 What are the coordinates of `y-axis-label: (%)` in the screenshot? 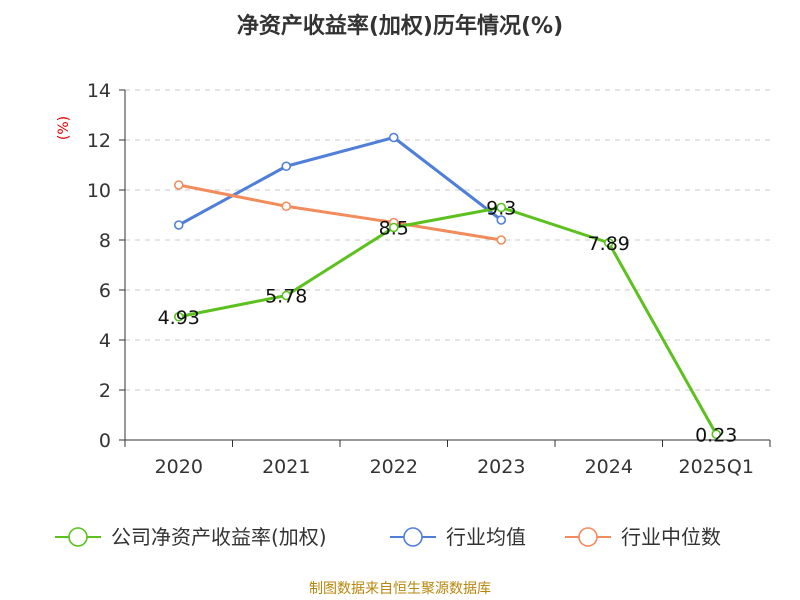 It's located at (64, 128).